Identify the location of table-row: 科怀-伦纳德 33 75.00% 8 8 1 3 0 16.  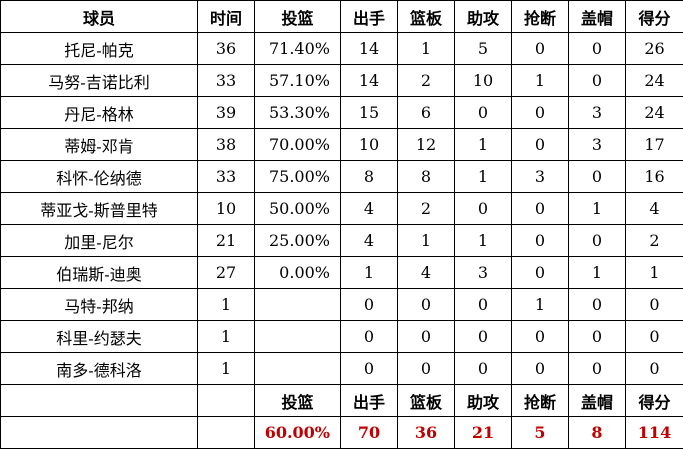
(341, 176).